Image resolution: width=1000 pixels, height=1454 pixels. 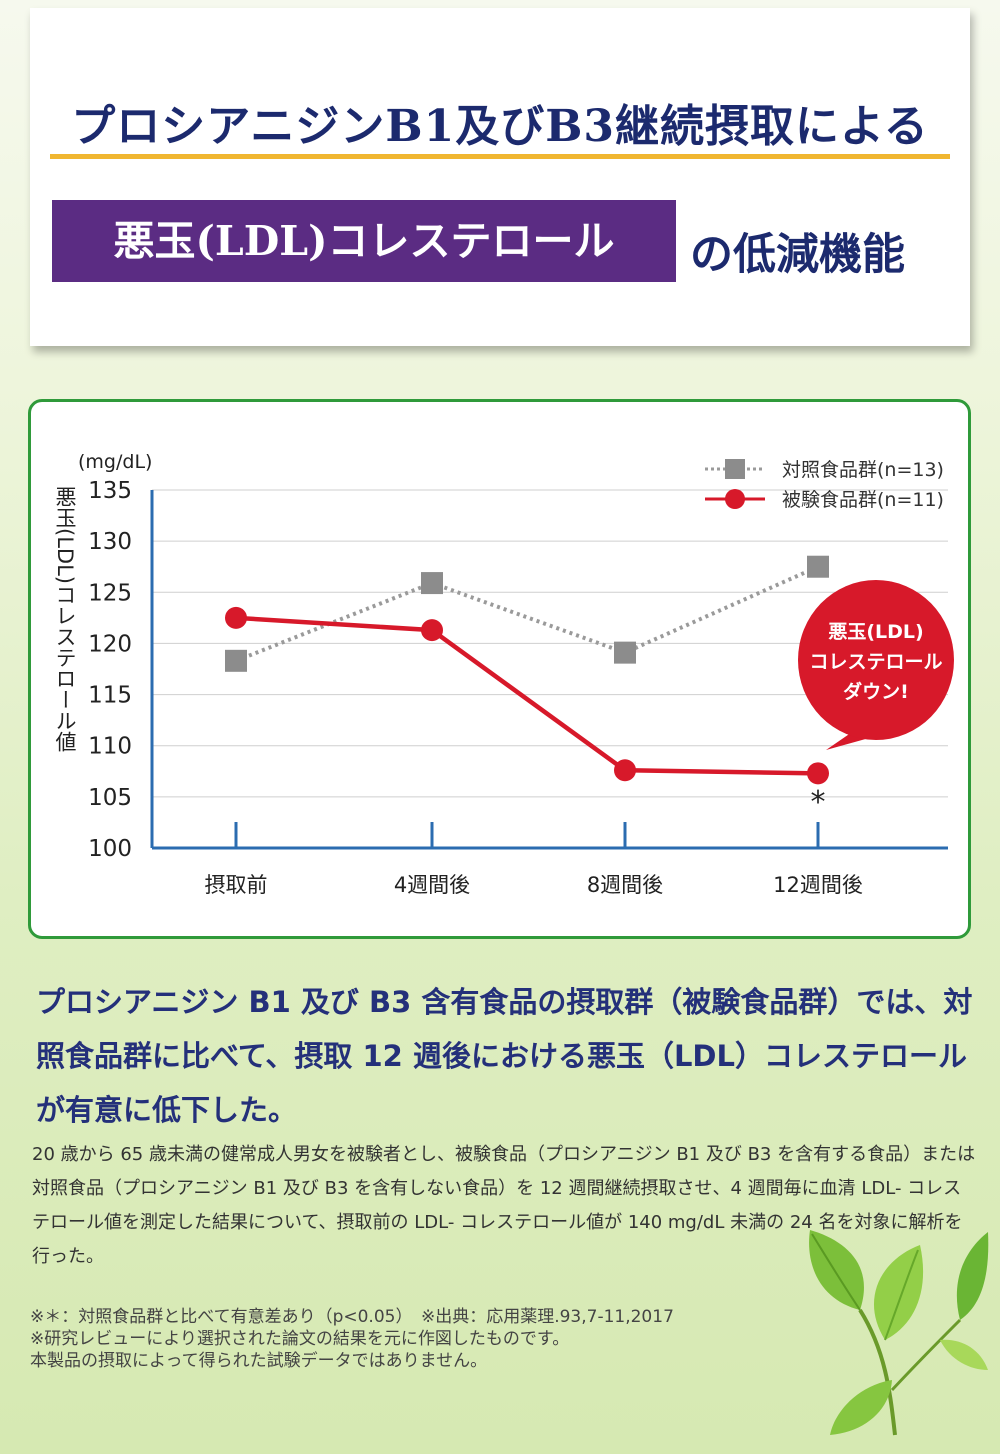 I want to click on test-series-line, so click(x=527, y=695).